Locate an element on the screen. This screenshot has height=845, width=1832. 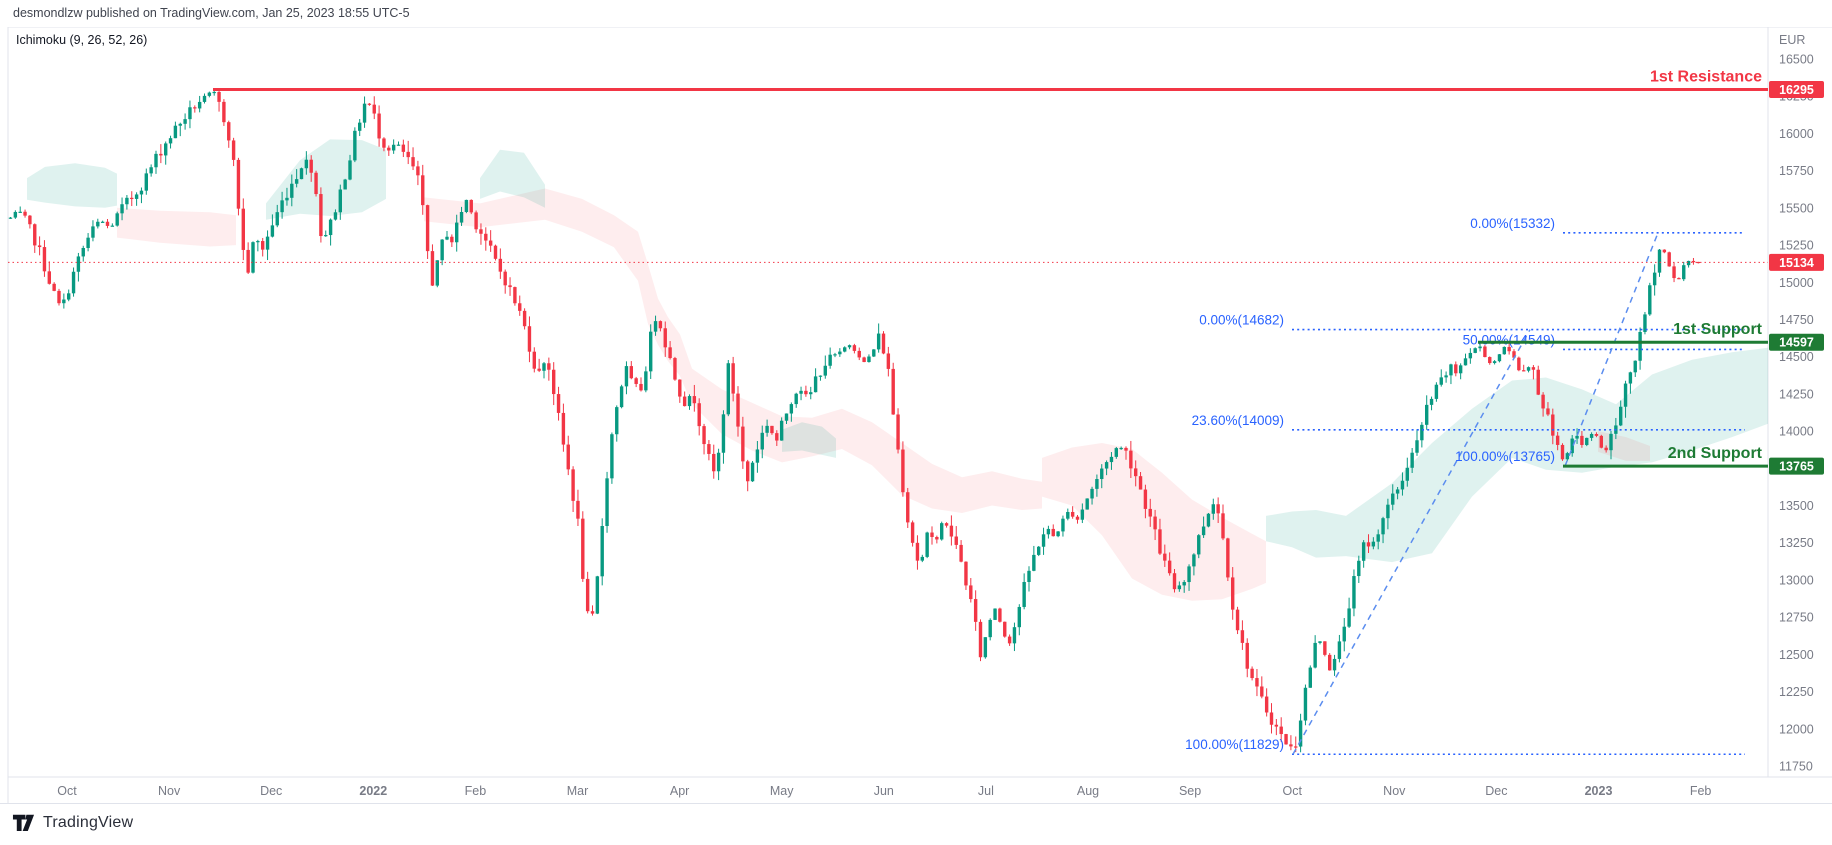
y-axis-tick-label: 16000 is located at coordinates (1796, 134).